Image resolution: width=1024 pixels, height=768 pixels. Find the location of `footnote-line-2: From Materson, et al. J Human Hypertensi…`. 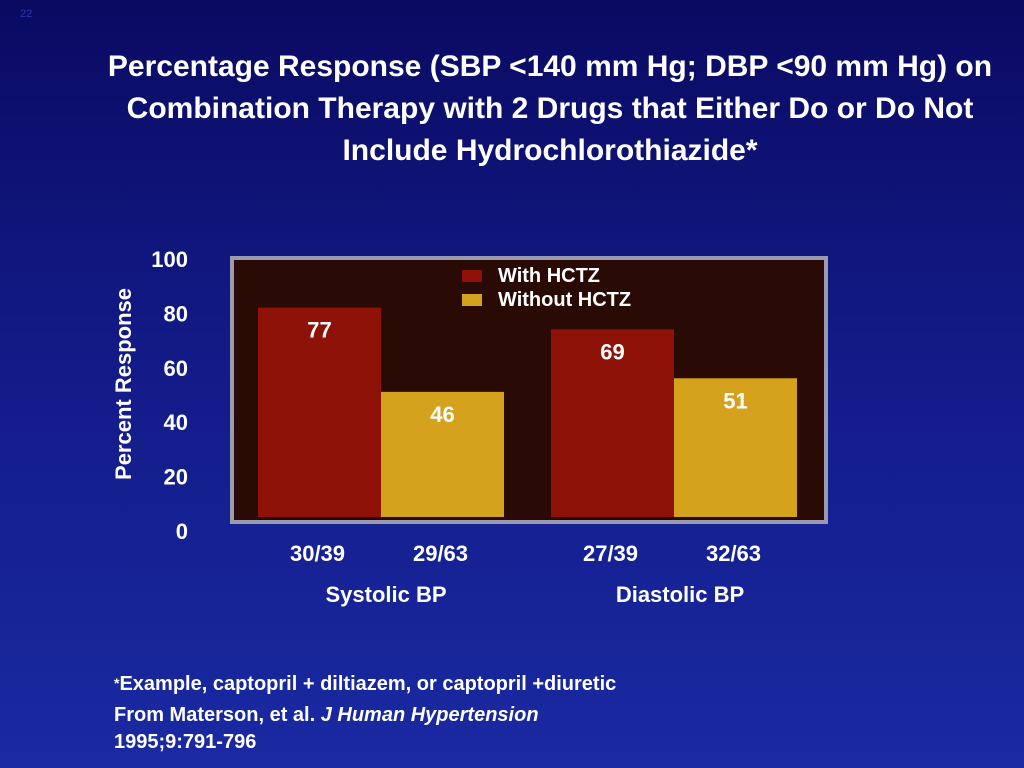

footnote-line-2: From Materson, et al. J Human Hypertensi… is located at coordinates (365, 715).